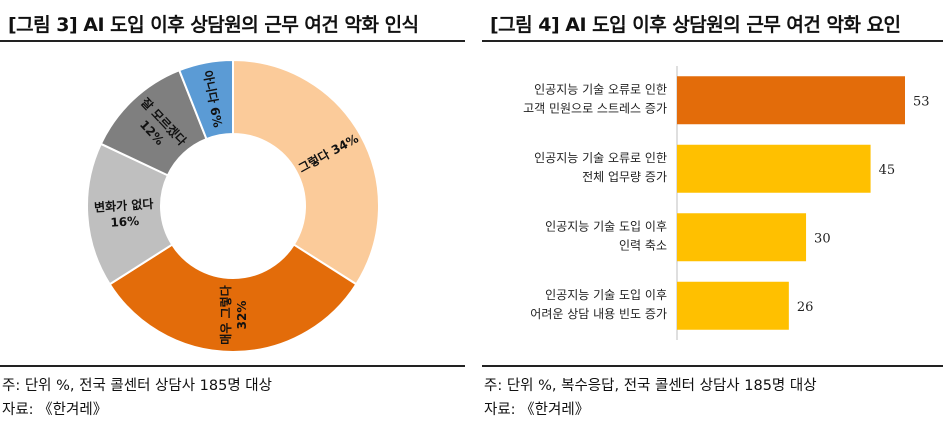 The width and height of the screenshot is (943, 427). I want to click on chart-title: [그림 4] AI 도입 이후 상담원의 근무 여건 악화 요인, so click(695, 25).